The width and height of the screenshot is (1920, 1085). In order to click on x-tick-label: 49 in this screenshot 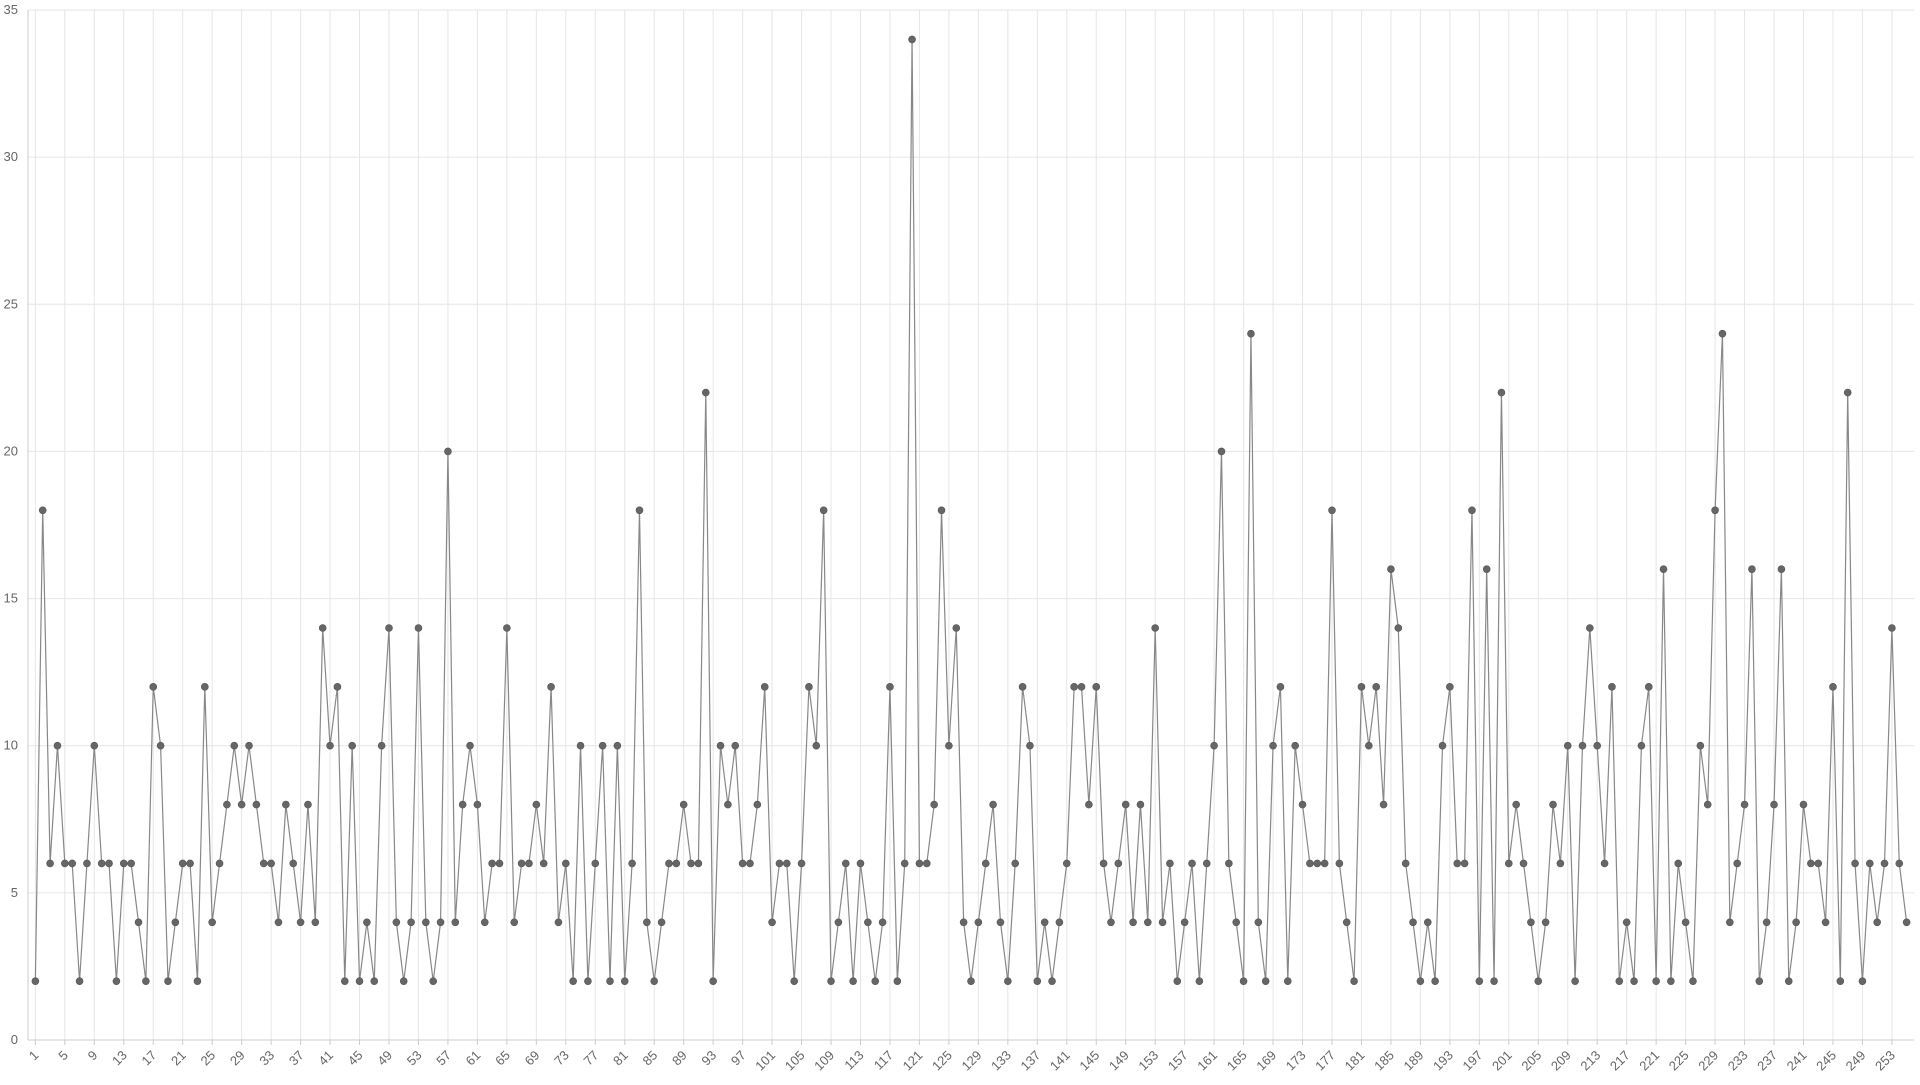, I will do `click(384, 1058)`.